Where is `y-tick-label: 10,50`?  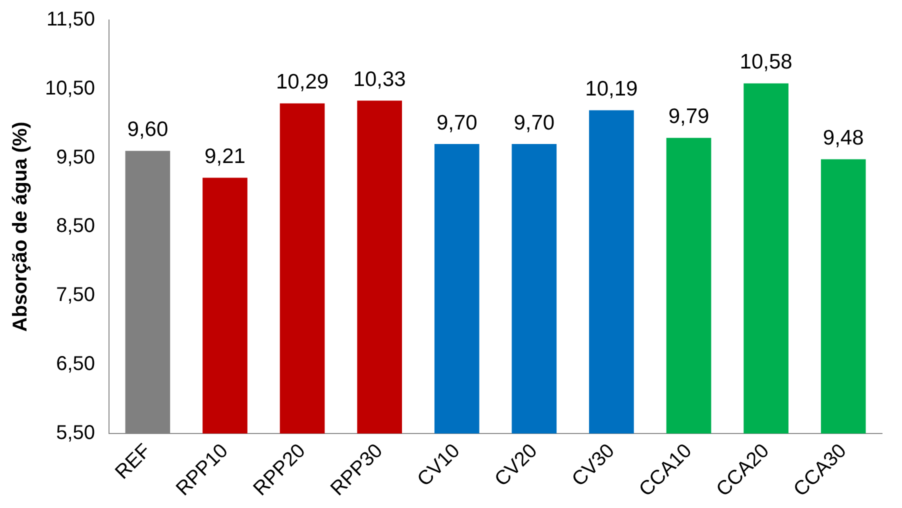 y-tick-label: 10,50 is located at coordinates (70, 88).